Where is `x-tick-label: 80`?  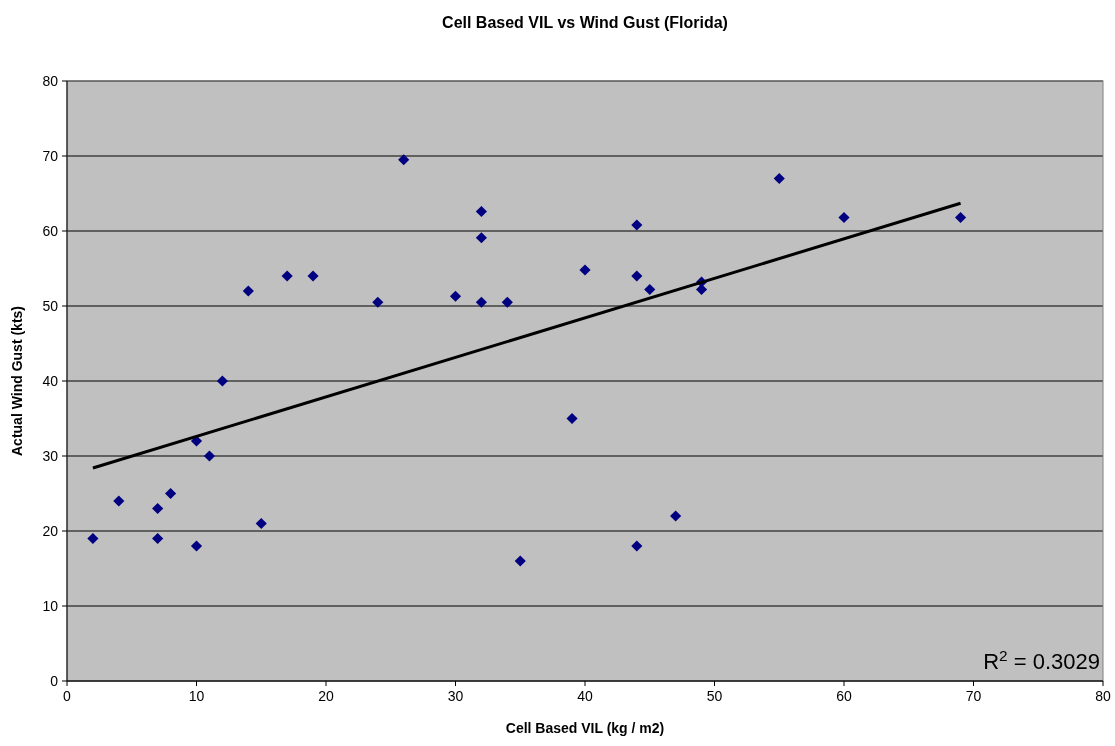 x-tick-label: 80 is located at coordinates (1103, 696).